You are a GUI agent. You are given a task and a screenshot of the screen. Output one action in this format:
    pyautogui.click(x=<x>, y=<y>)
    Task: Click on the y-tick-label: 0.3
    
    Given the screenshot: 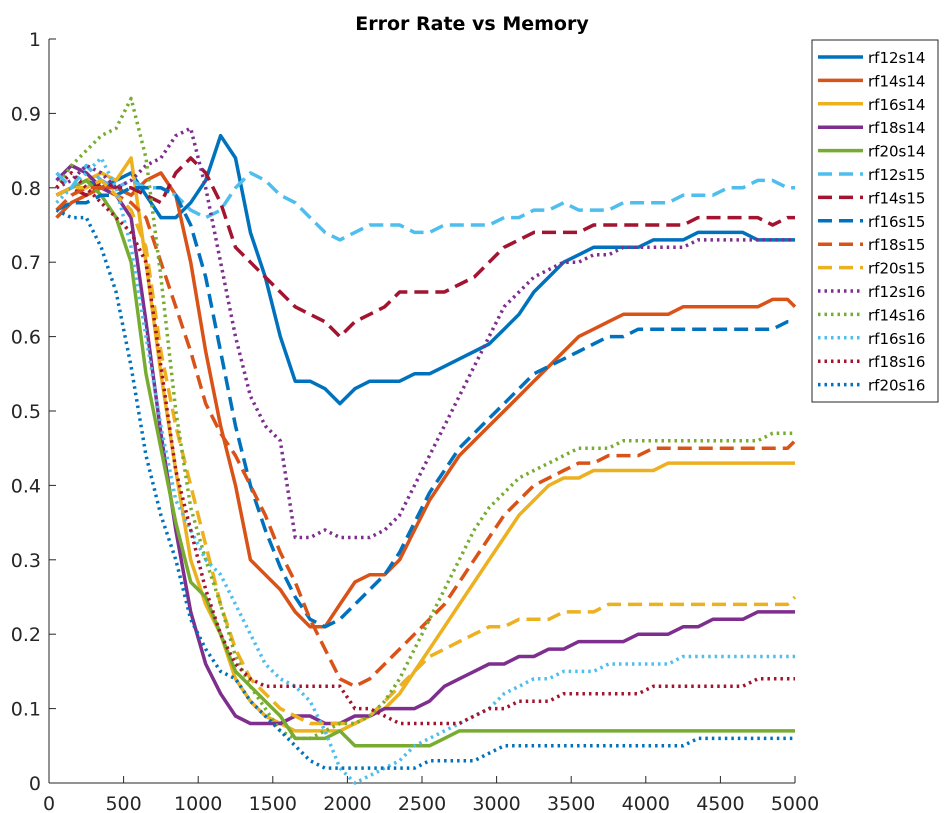 What is the action you would take?
    pyautogui.click(x=26, y=561)
    